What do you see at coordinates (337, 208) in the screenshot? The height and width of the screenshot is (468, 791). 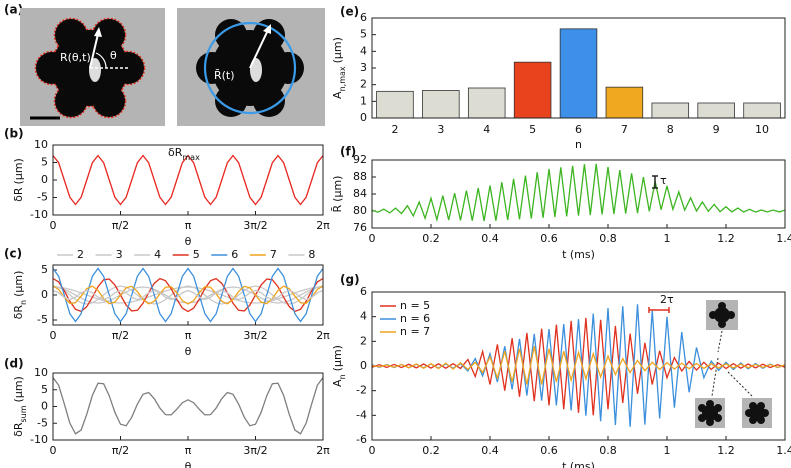 I see `y-axis-label-text: R̄` at bounding box center [337, 208].